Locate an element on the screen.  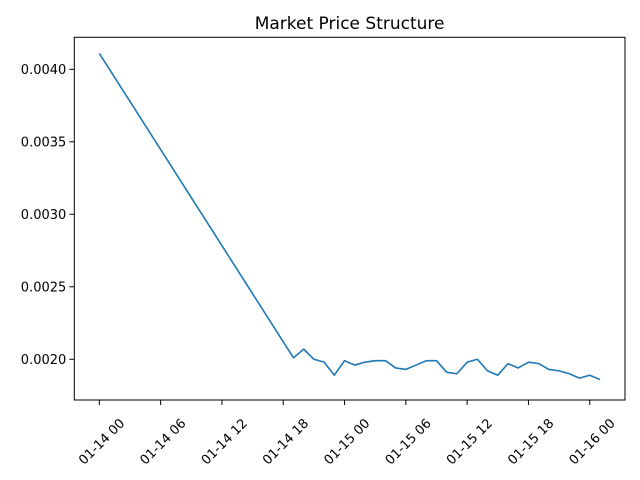
y-tick-label: 0.0040 is located at coordinates (44, 70).